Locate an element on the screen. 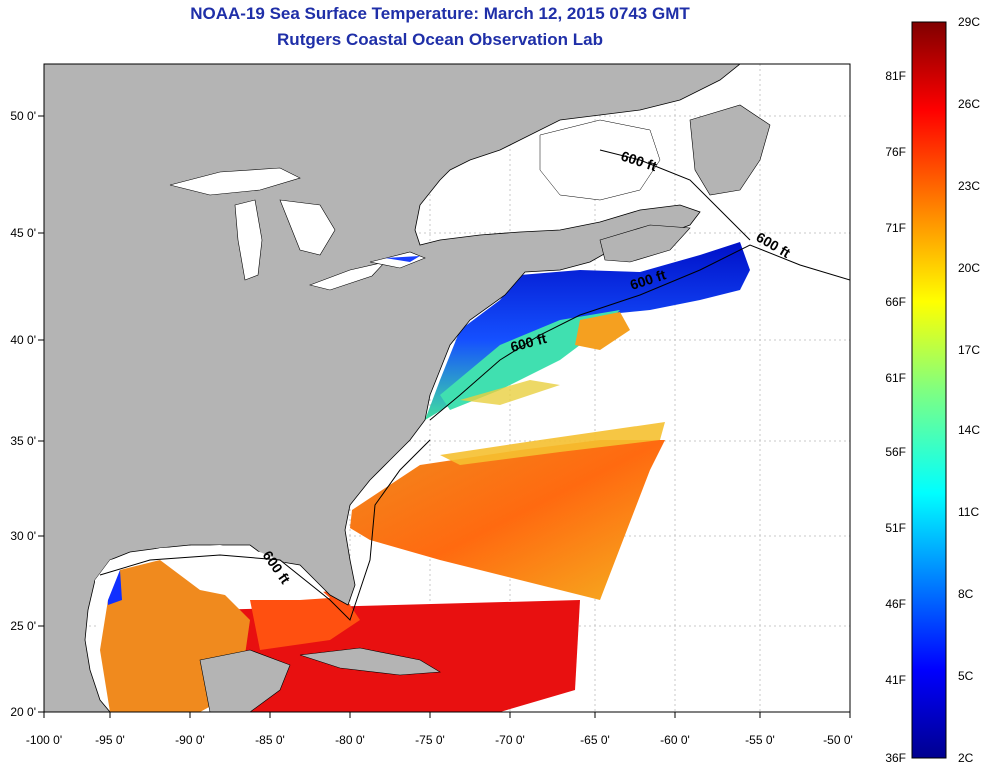 Image resolution: width=984 pixels, height=770 pixels. contour-600ft-gulf is located at coordinates (265, 530).